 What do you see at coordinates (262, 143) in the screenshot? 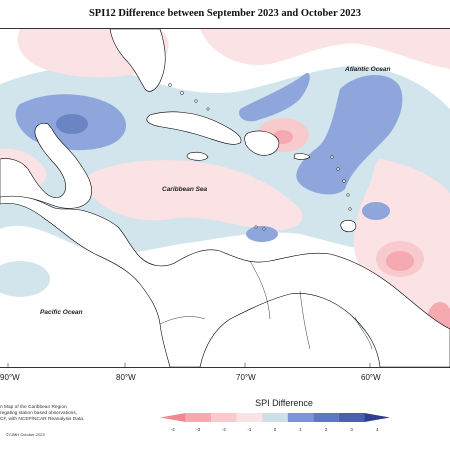
I see `hispaniola-island` at bounding box center [262, 143].